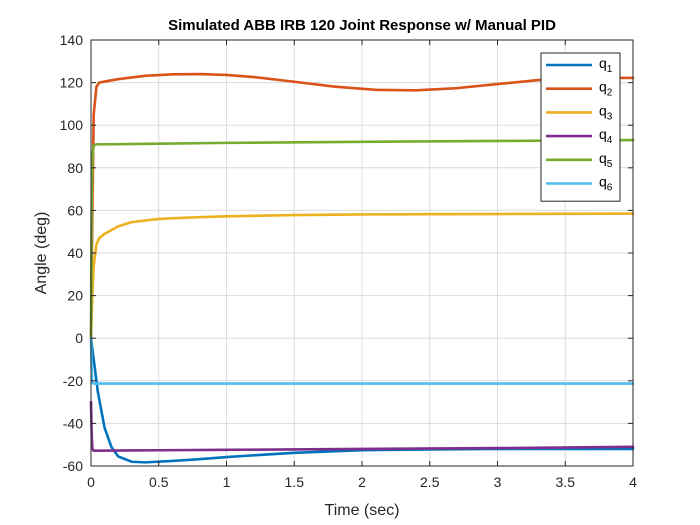 Image resolution: width=700 pixels, height=525 pixels. Describe the element at coordinates (362, 360) in the screenshot. I see `series-line-q6` at that location.